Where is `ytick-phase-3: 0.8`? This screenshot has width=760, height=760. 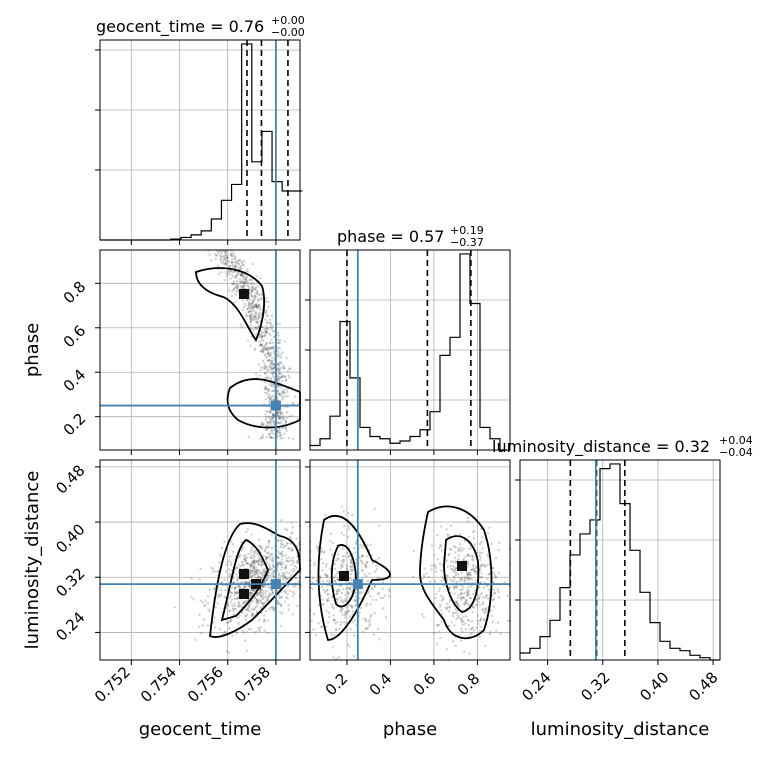 ytick-phase-3: 0.8 is located at coordinates (75, 293).